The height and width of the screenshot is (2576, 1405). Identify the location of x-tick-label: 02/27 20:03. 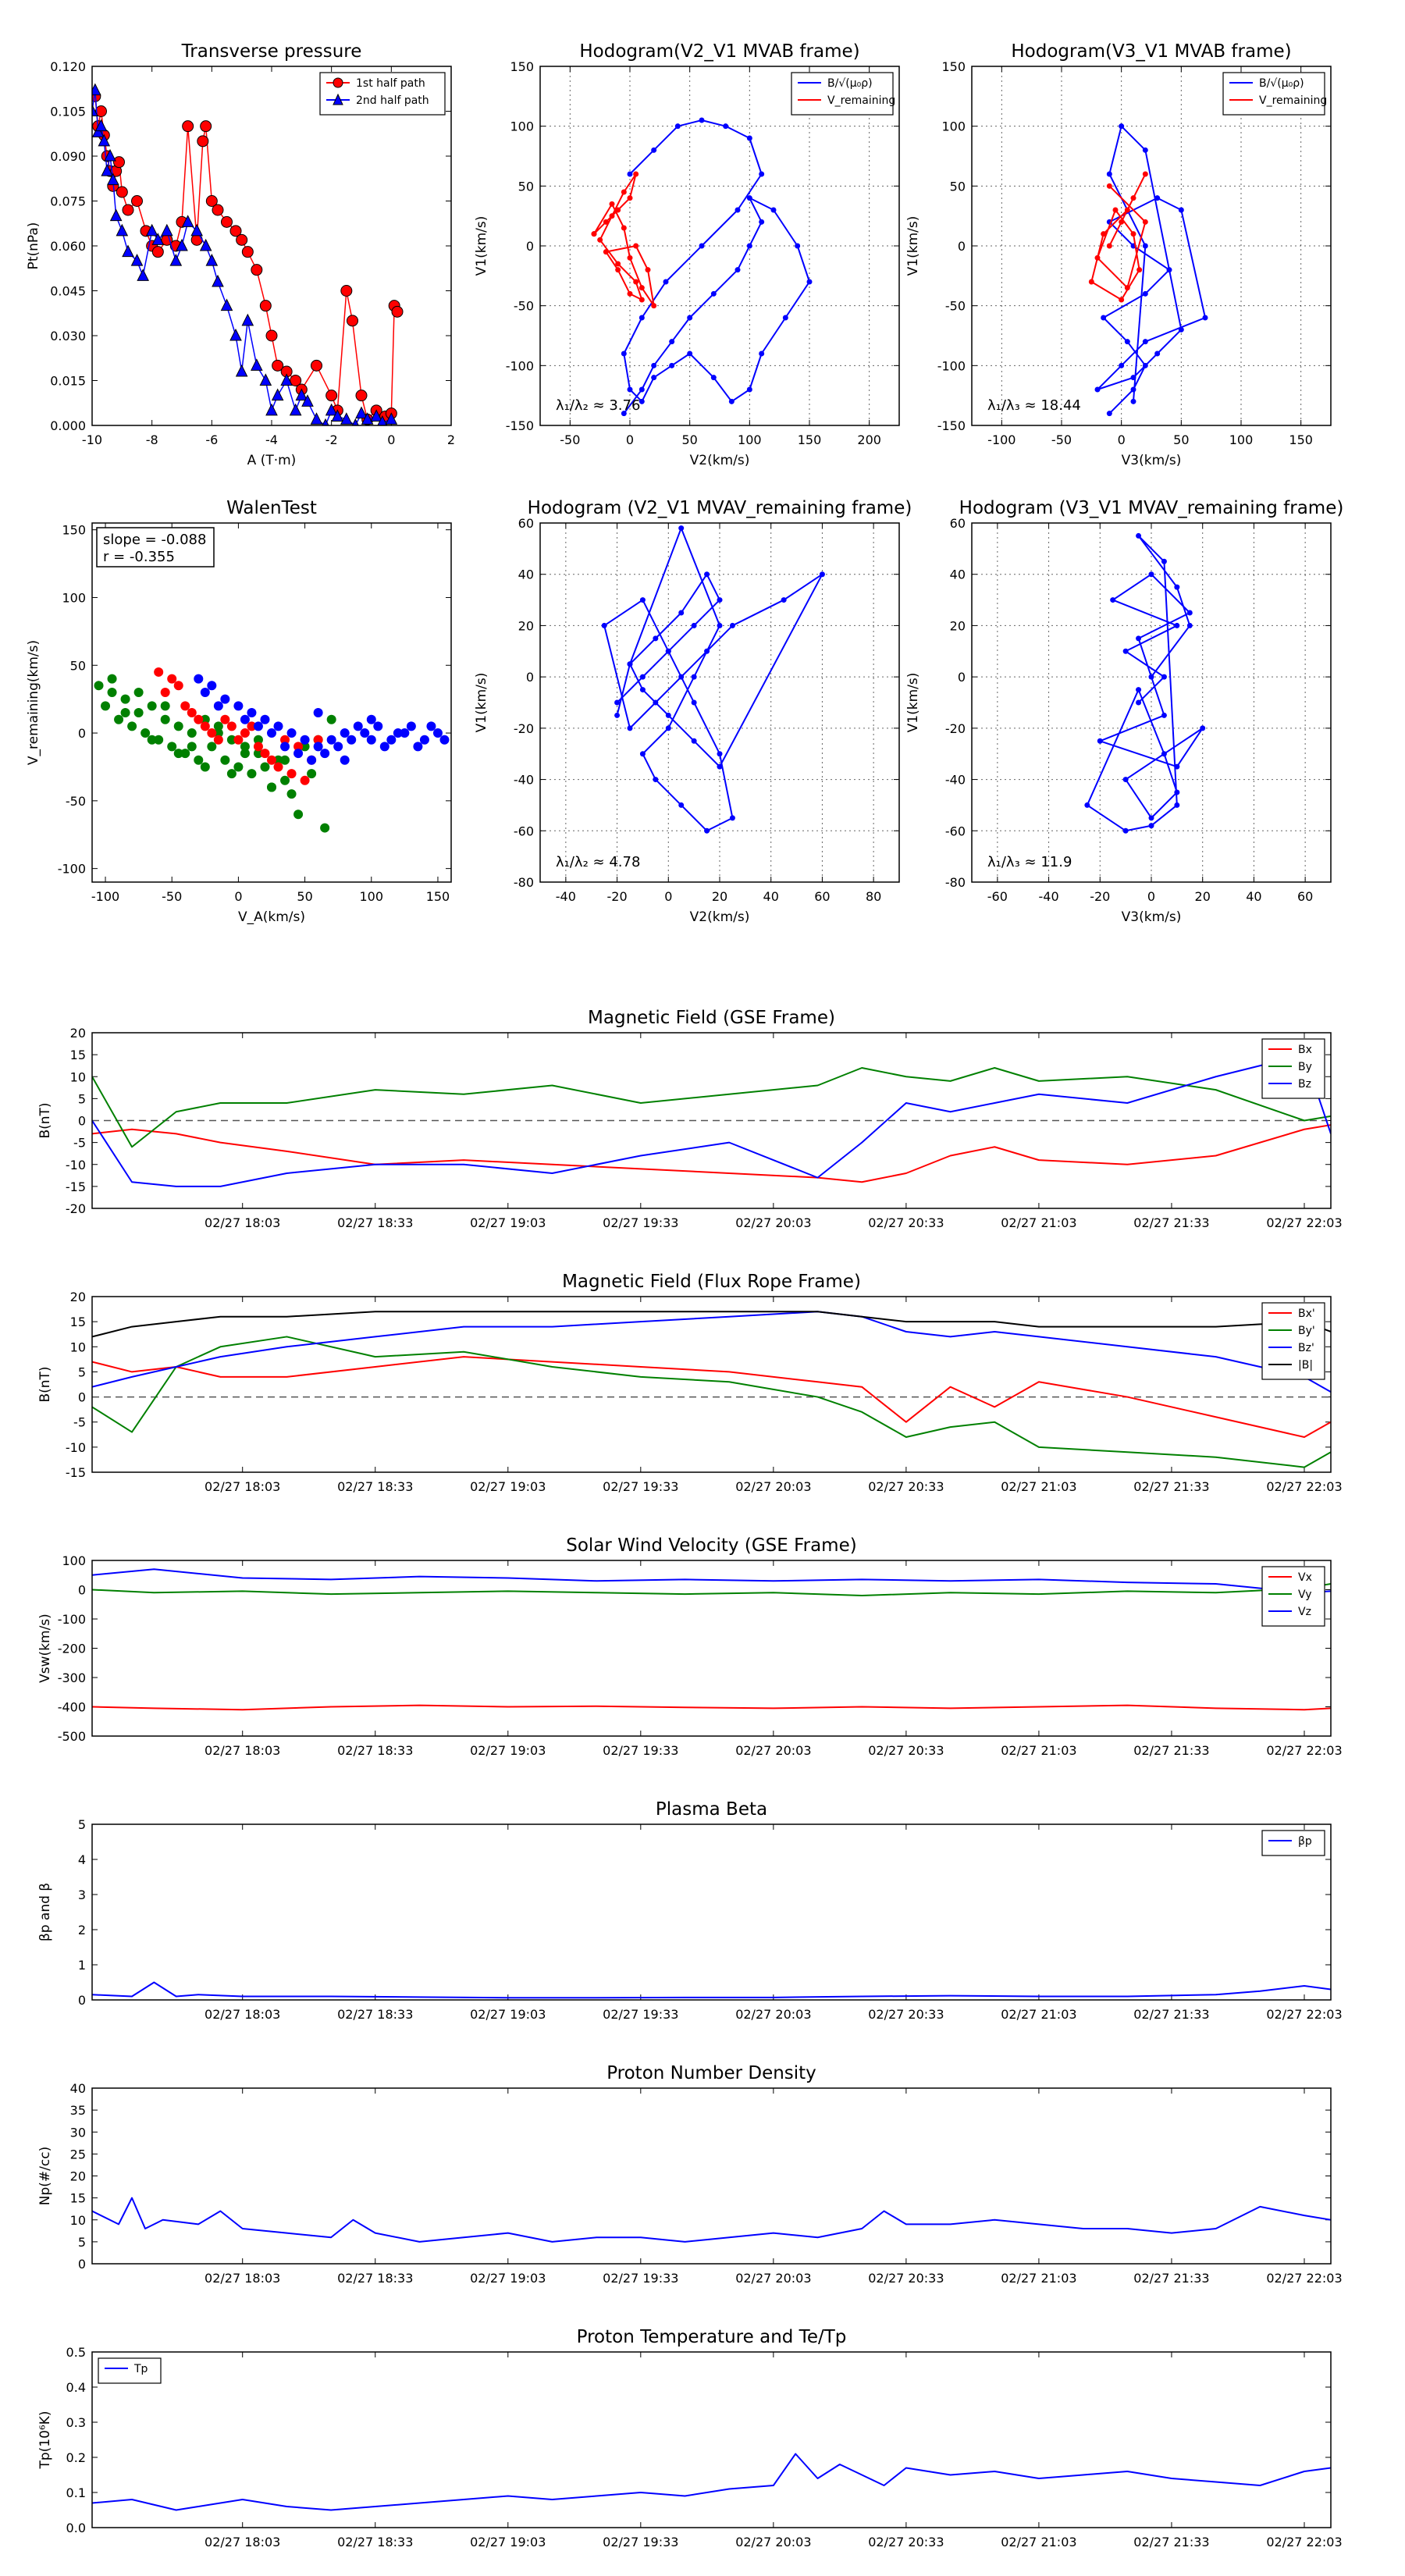
(773, 1750).